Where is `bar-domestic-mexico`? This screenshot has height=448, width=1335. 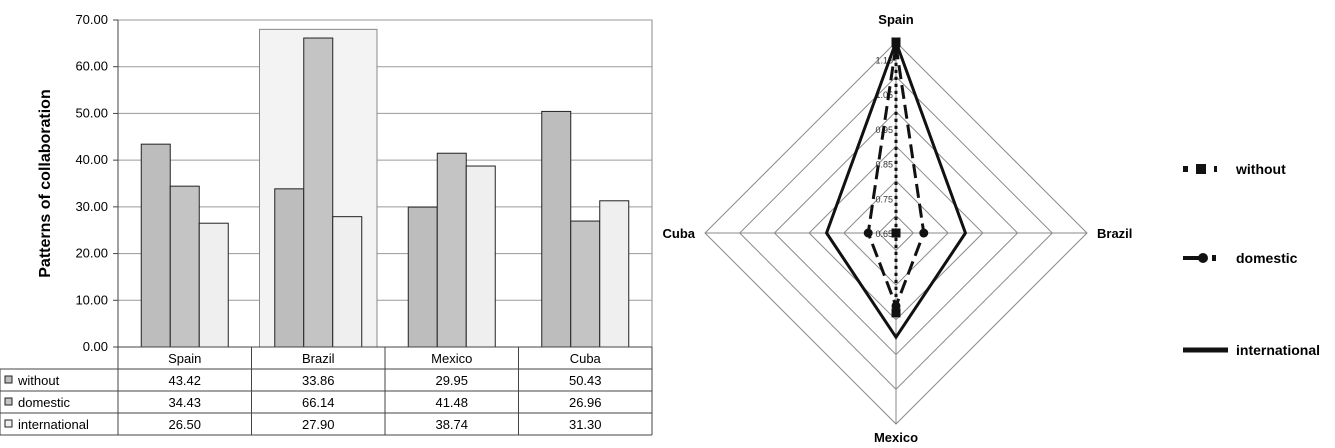 bar-domestic-mexico is located at coordinates (451, 250).